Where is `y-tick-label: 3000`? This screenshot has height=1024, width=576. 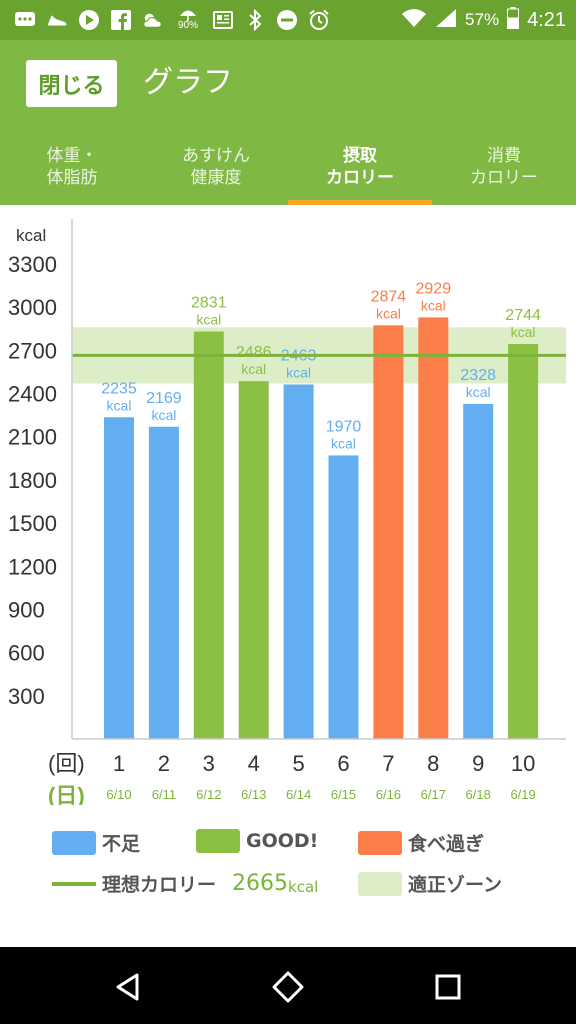
y-tick-label: 3000 is located at coordinates (32, 307).